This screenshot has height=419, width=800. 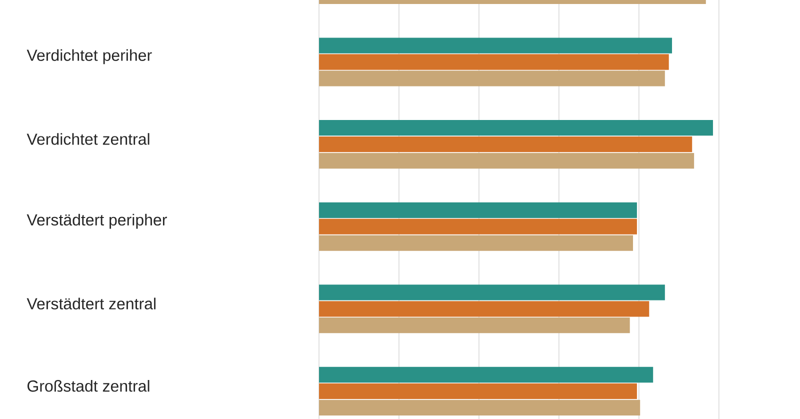 I want to click on y-tick-label: Verstädtert peripher, so click(x=96, y=221).